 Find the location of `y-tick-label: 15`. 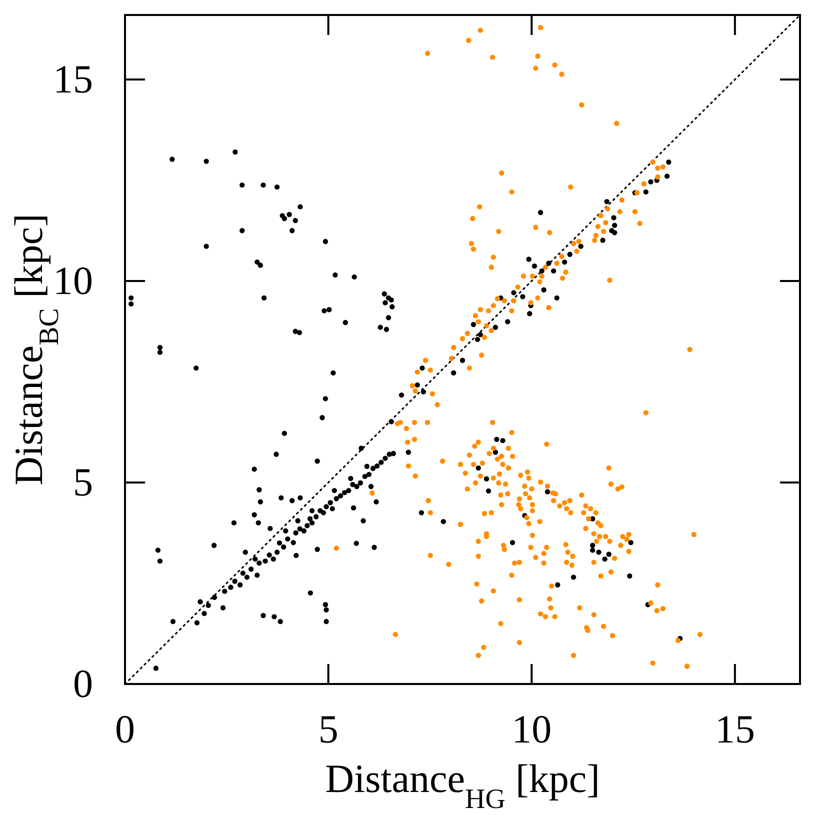

y-tick-label: 15 is located at coordinates (73, 79).